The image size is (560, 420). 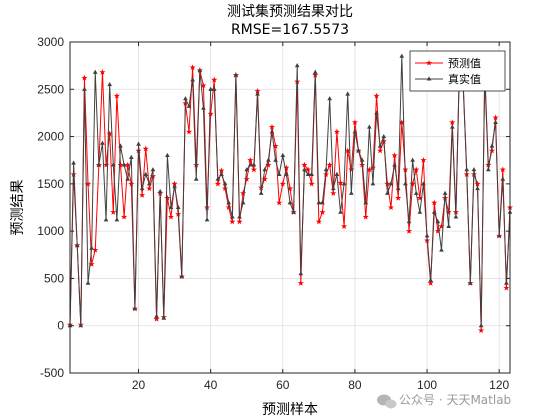 I want to click on legend-marker-triangle, so click(x=429, y=78).